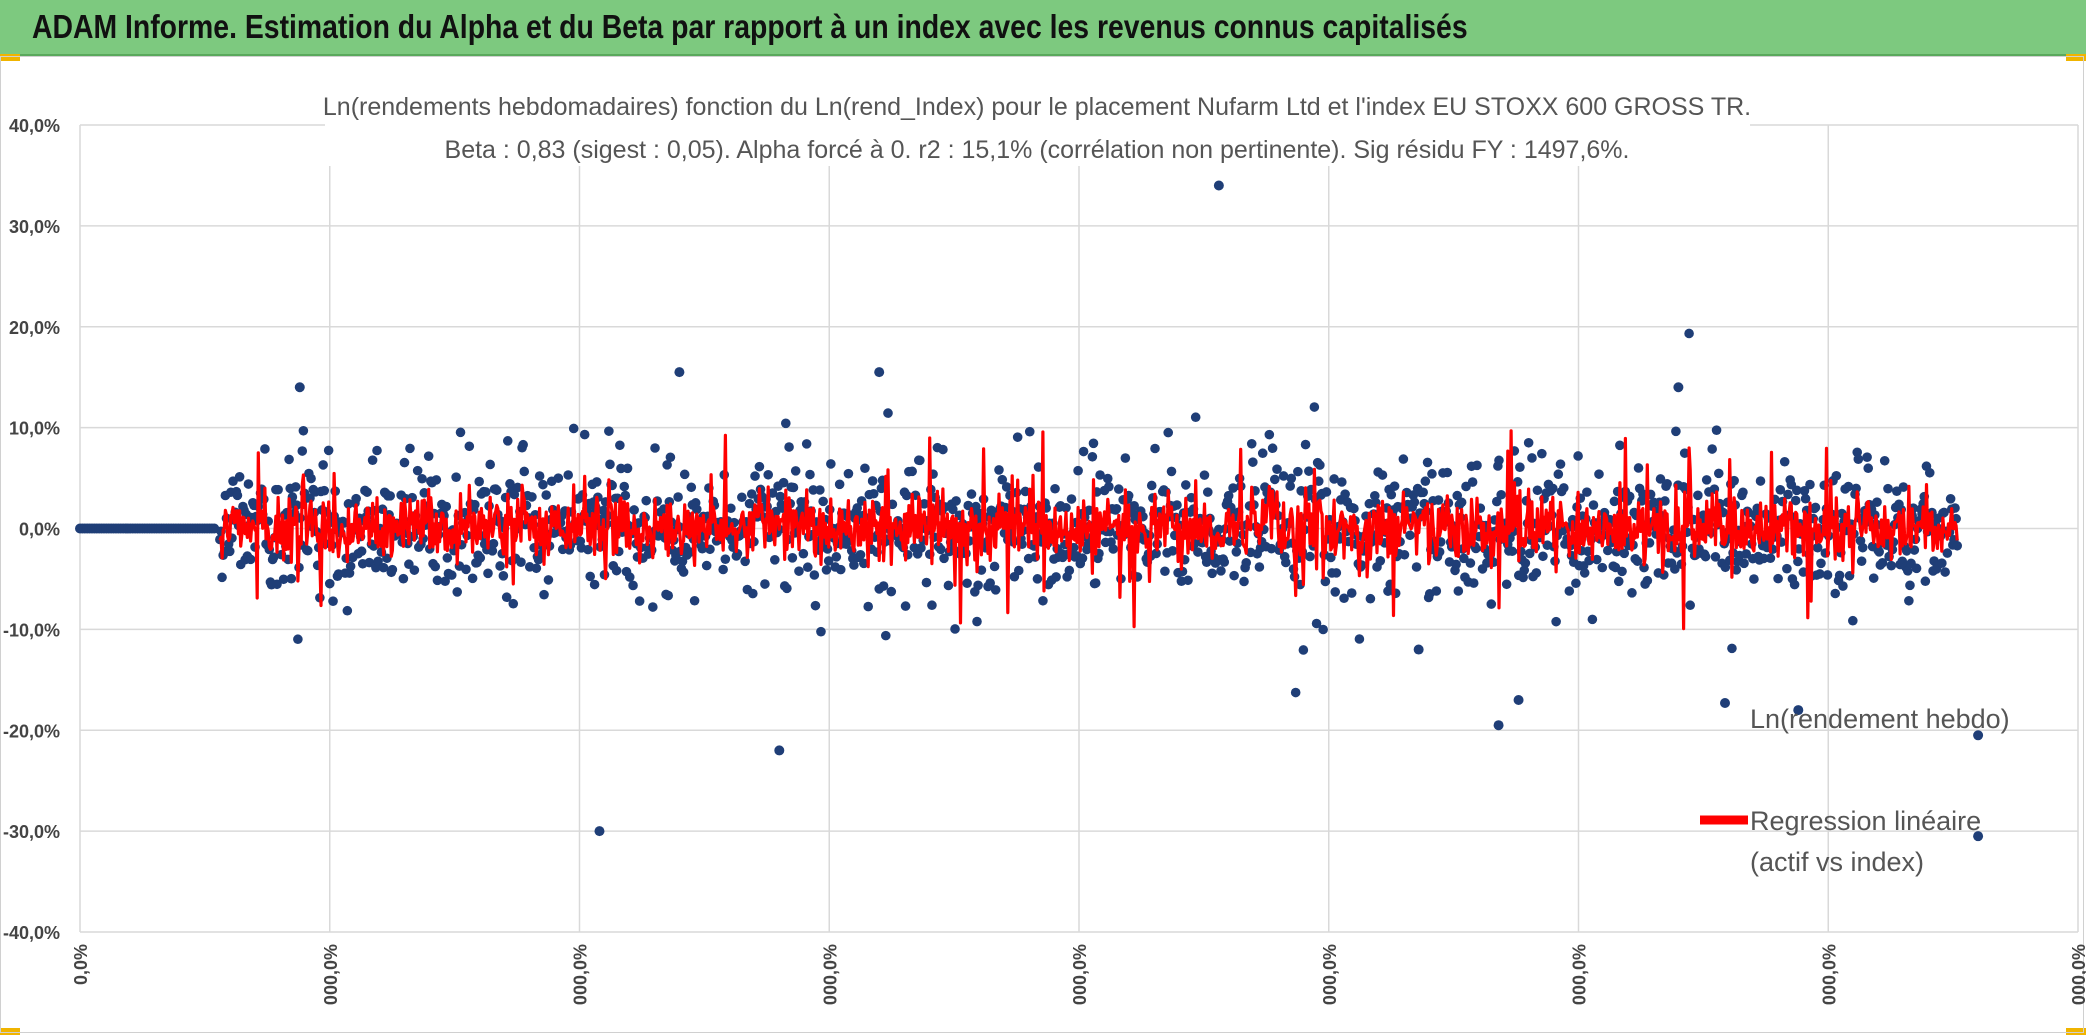 The image size is (2086, 1035). I want to click on y-tick-label: 30,0%, so click(34, 227).